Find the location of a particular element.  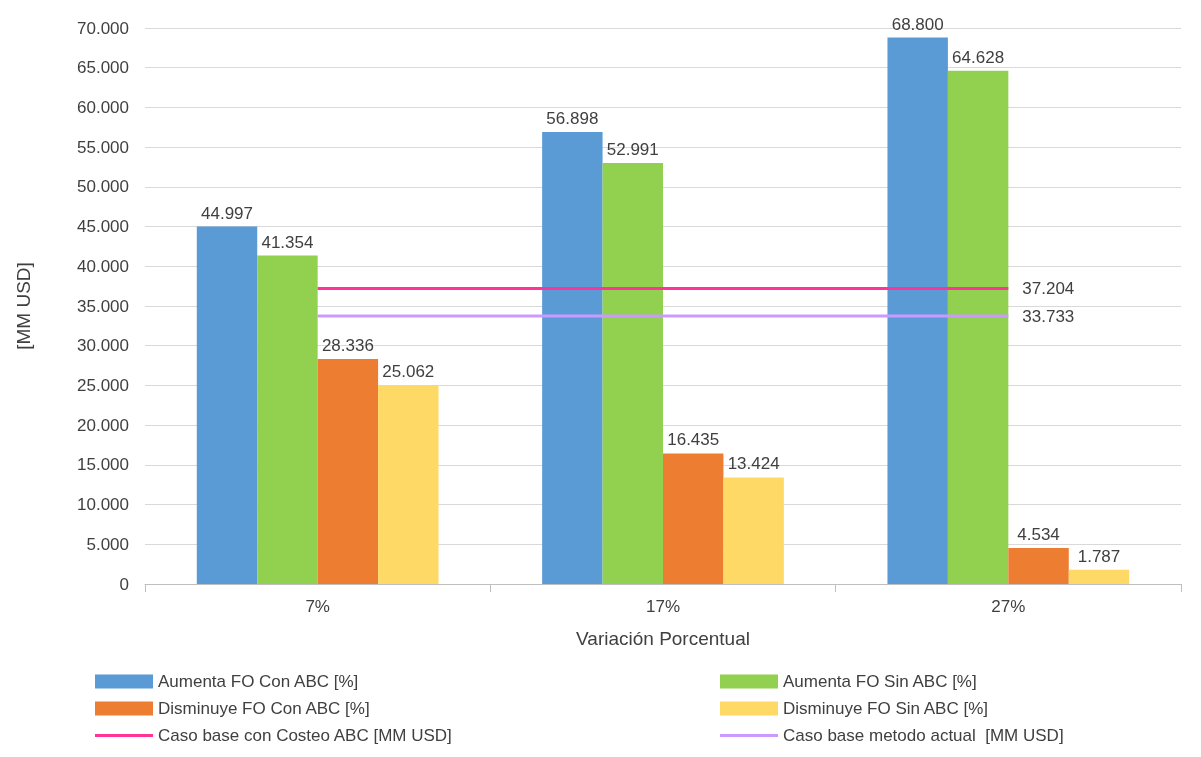

y-tick-label: 60.000 is located at coordinates (103, 107).